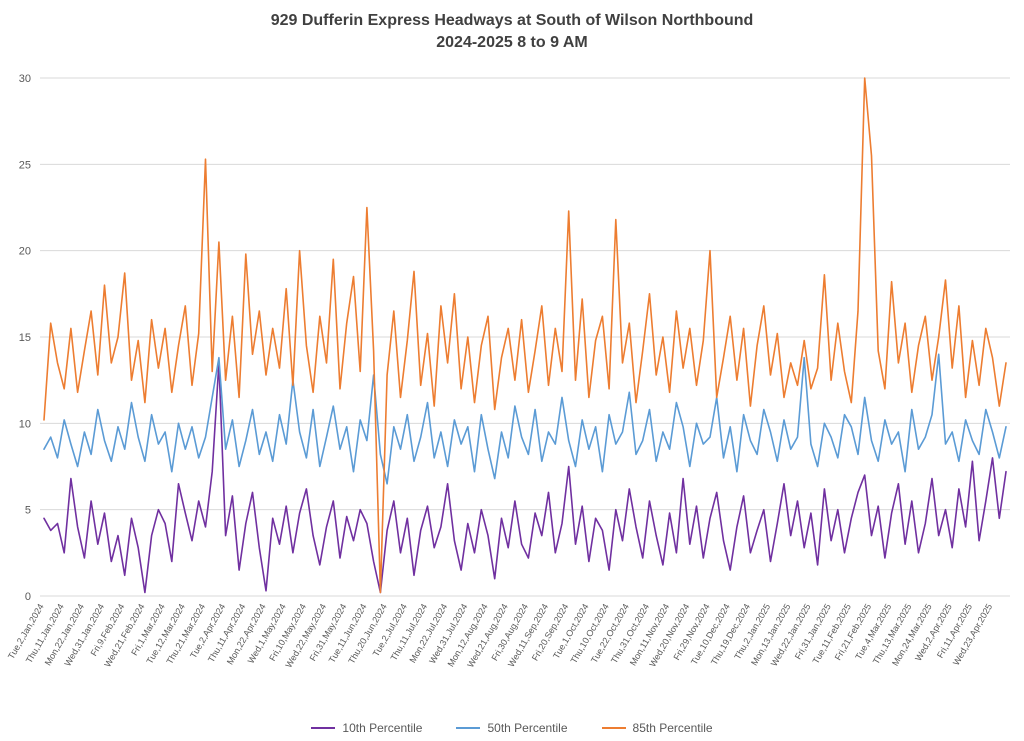 The width and height of the screenshot is (1024, 741). Describe the element at coordinates (25, 79) in the screenshot. I see `svg-text: 30` at that location.